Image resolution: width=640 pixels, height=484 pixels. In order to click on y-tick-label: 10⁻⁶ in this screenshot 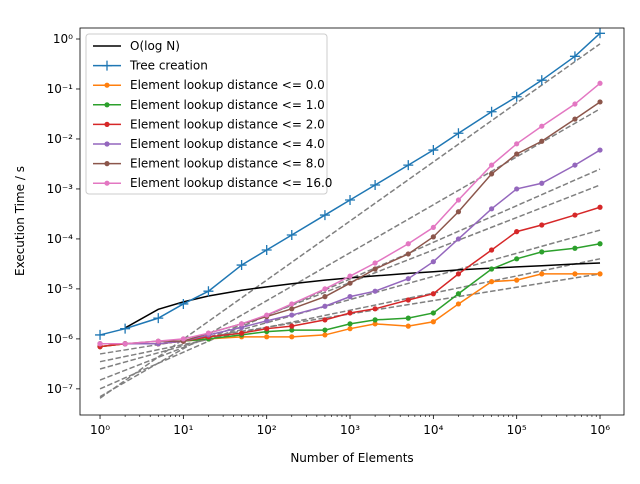, I will do `click(60, 339)`.